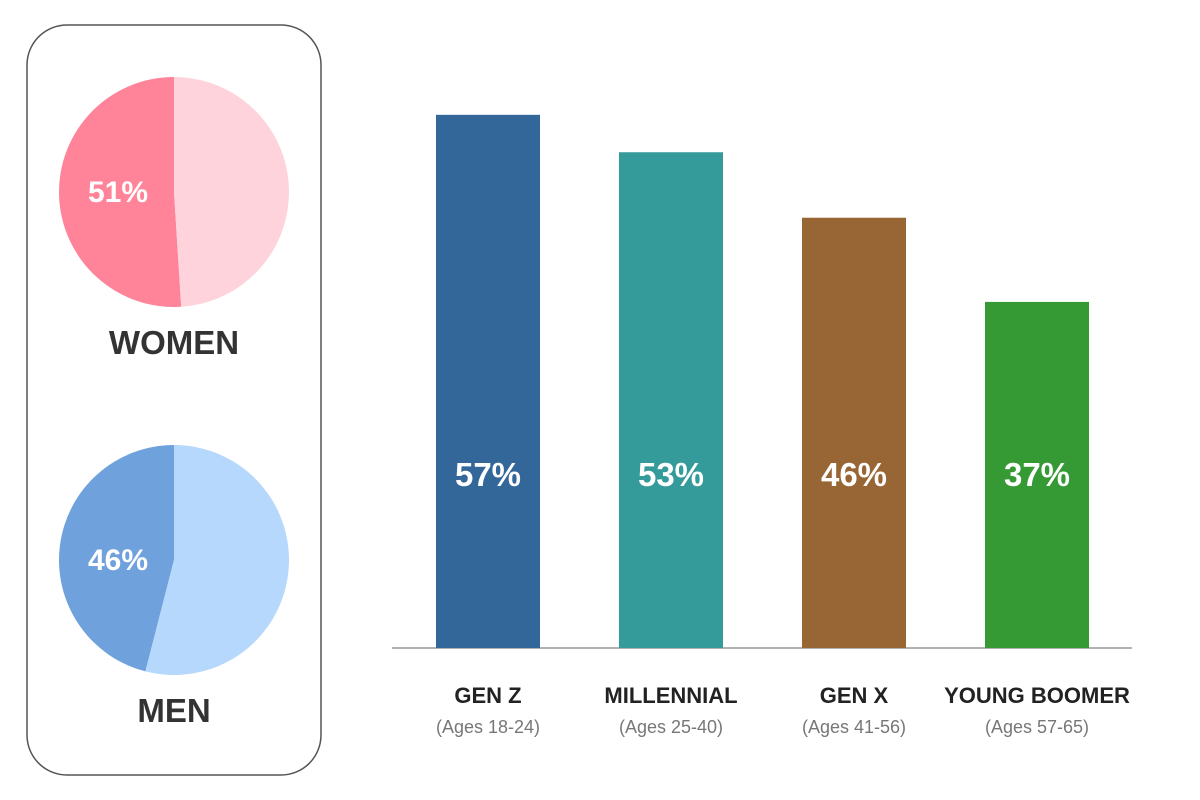 Image resolution: width=1200 pixels, height=800 pixels. I want to click on pie-value-label: 51%, so click(118, 192).